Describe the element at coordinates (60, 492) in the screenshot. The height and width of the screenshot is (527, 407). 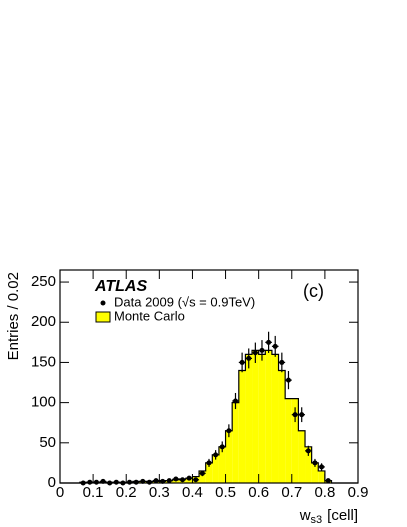
I see `x-tick-label: 0` at that location.